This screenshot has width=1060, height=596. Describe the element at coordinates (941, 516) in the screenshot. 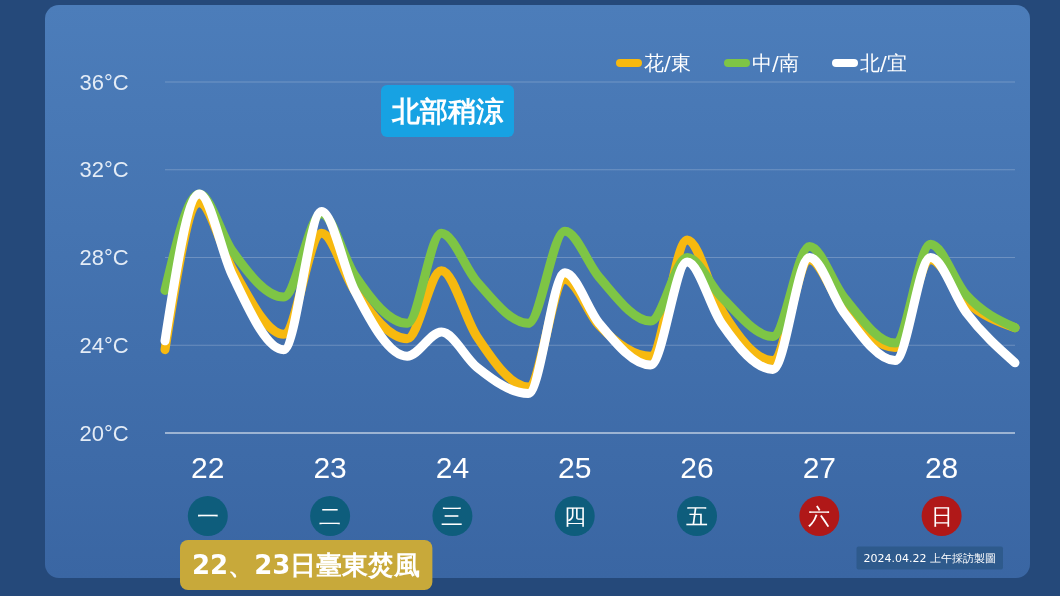

I see `text: 日` at that location.